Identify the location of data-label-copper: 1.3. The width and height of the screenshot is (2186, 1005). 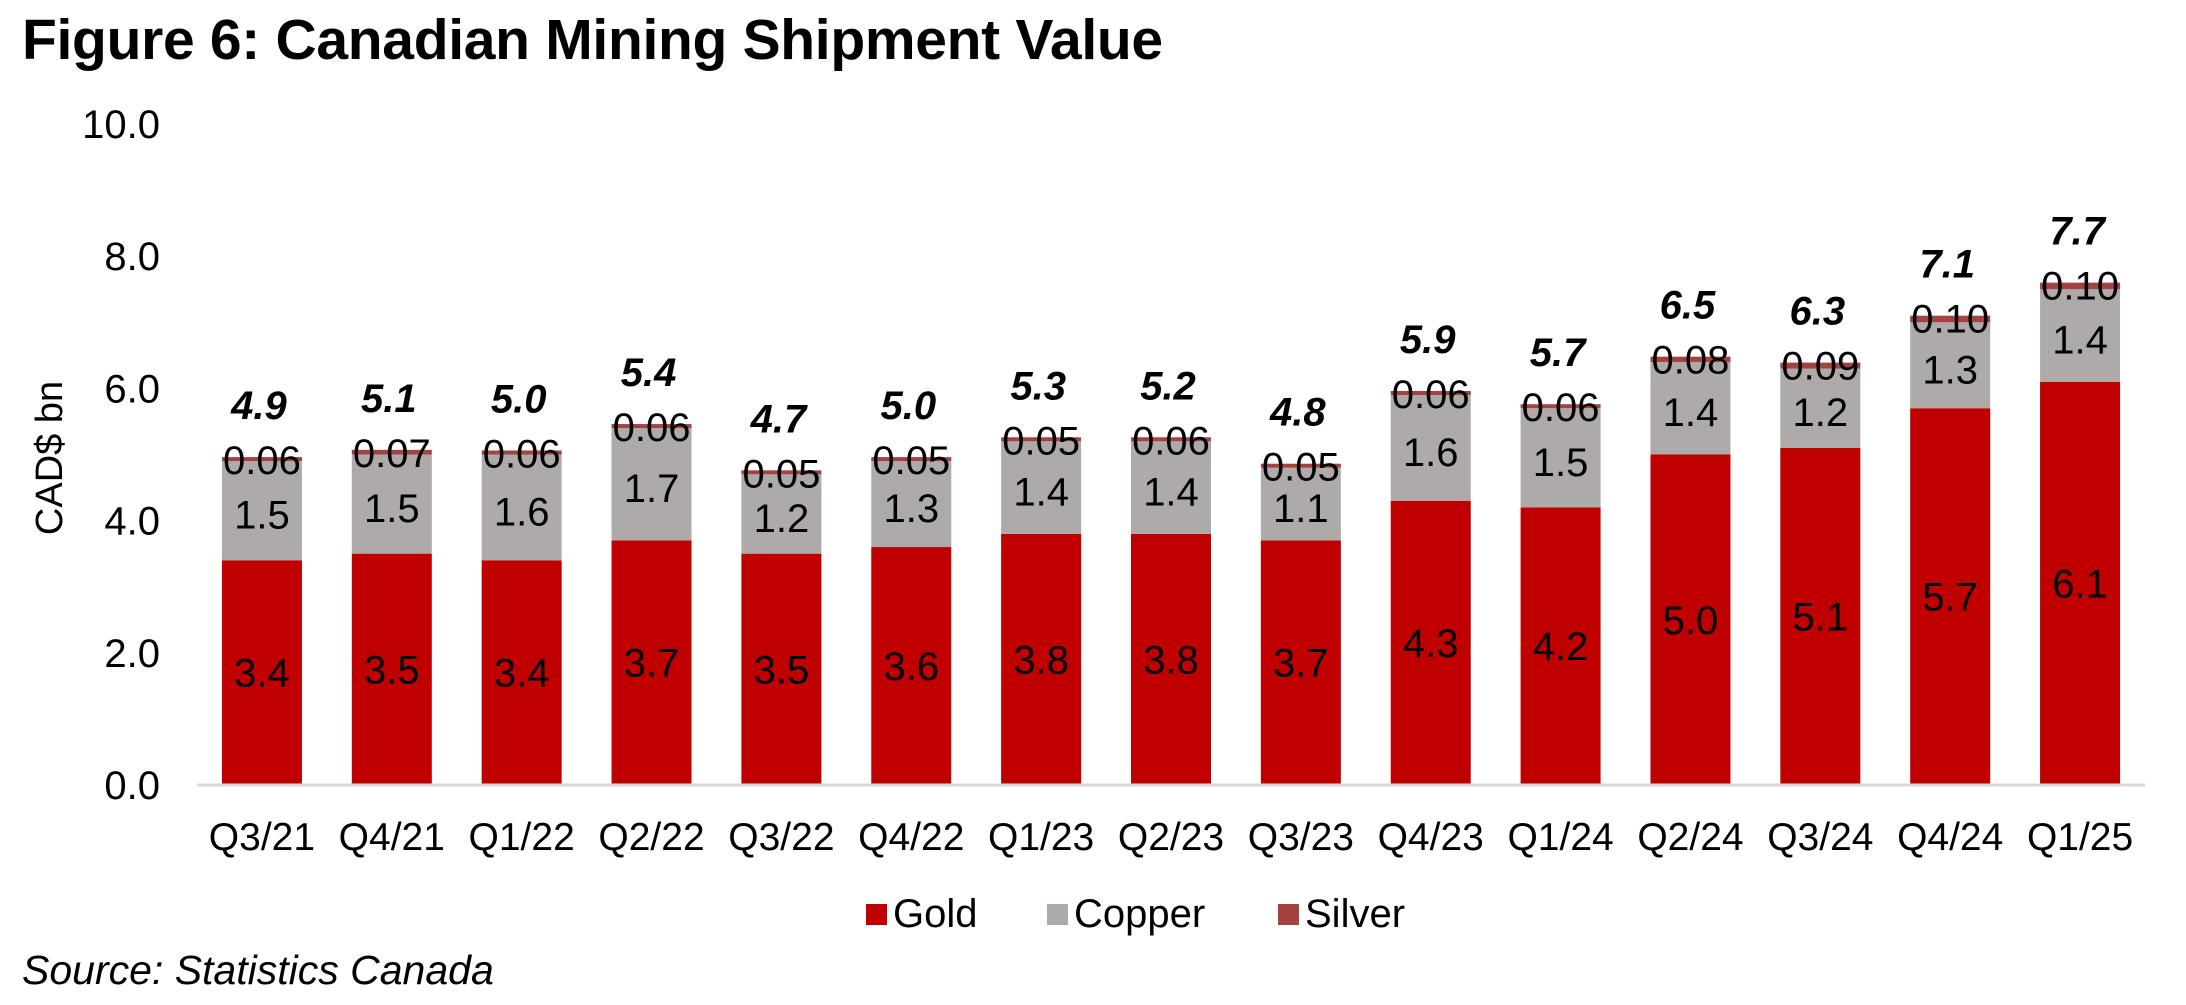
(911, 509).